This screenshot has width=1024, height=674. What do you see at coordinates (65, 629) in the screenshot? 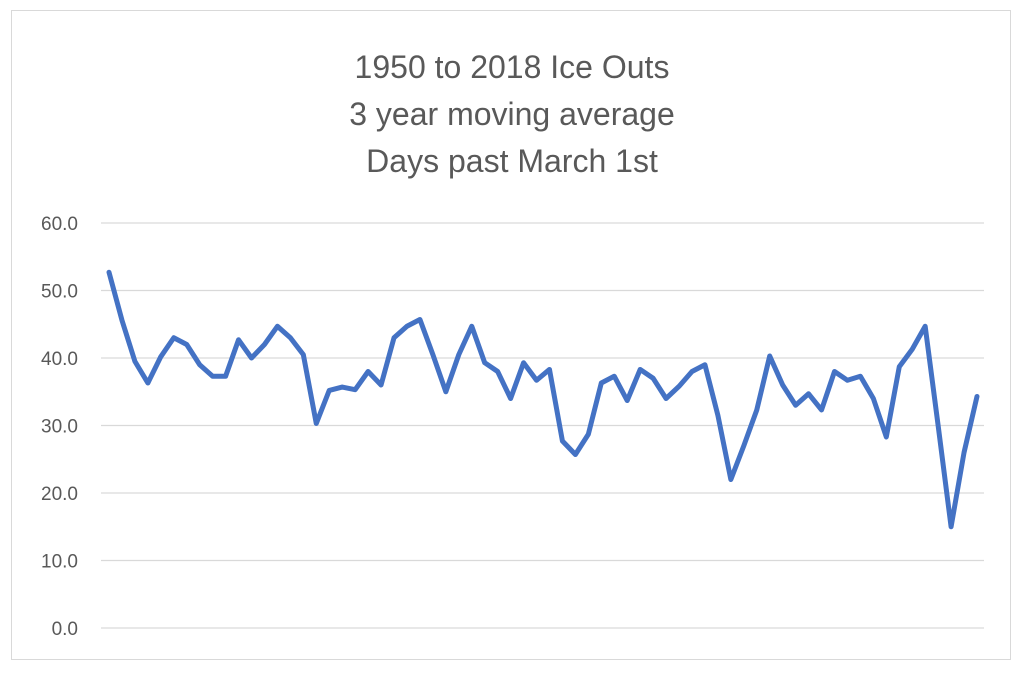
I see `y-tick-label: 0.0` at bounding box center [65, 629].